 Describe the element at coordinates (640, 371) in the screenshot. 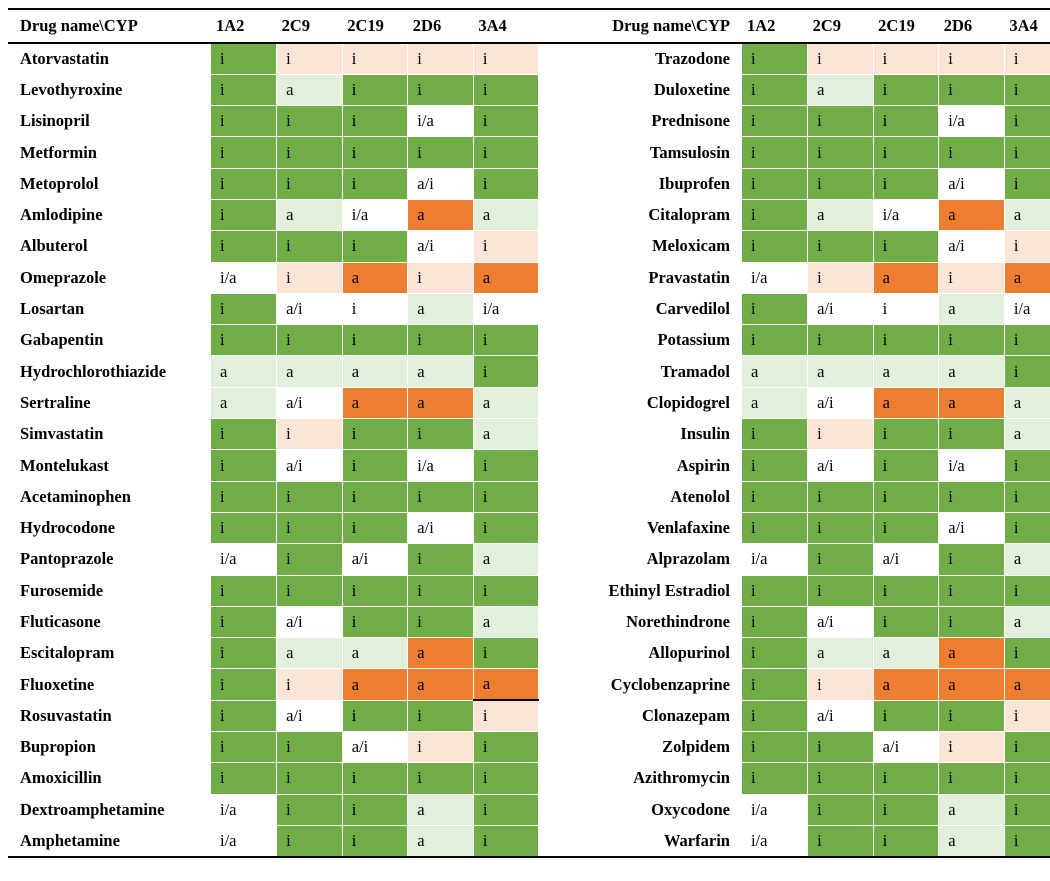

I see `drug-name-right: Tramadol` at that location.